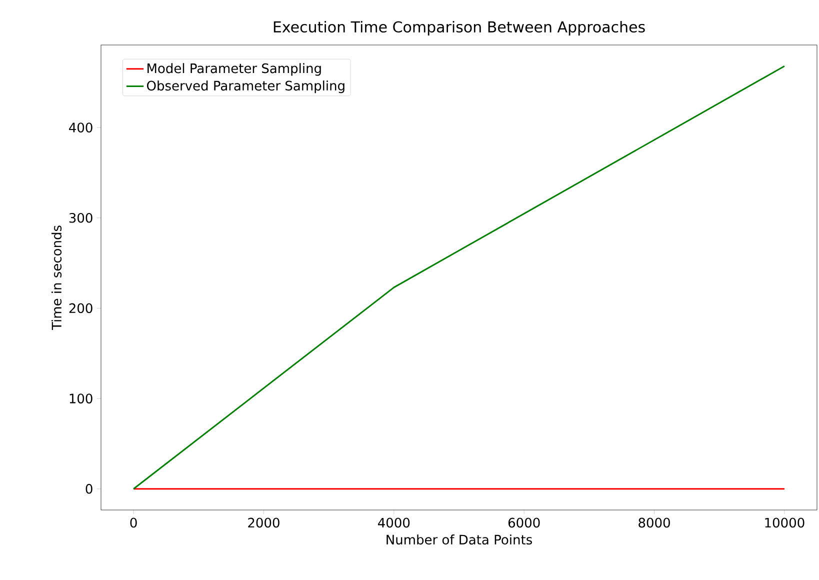  What do you see at coordinates (459, 28) in the screenshot?
I see `chart-title: Execution Time Comparison Between Approaches` at bounding box center [459, 28].